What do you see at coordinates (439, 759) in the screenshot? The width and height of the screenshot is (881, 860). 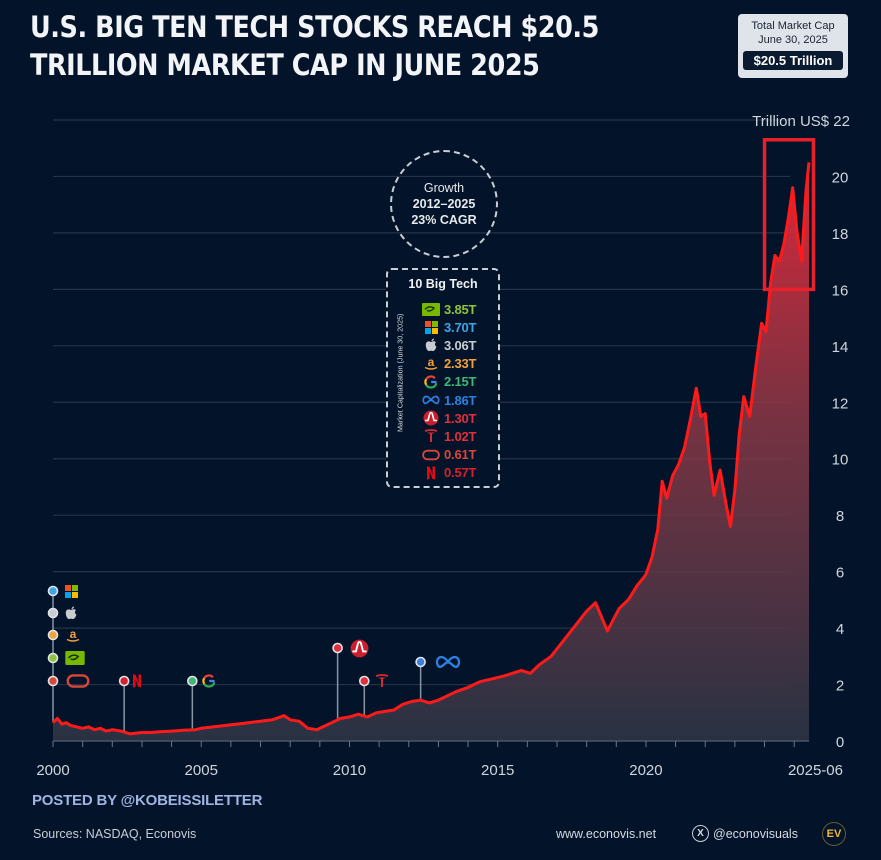 I see `x-axis: 2000 2005 2010 2015 2020 2025-06` at bounding box center [439, 759].